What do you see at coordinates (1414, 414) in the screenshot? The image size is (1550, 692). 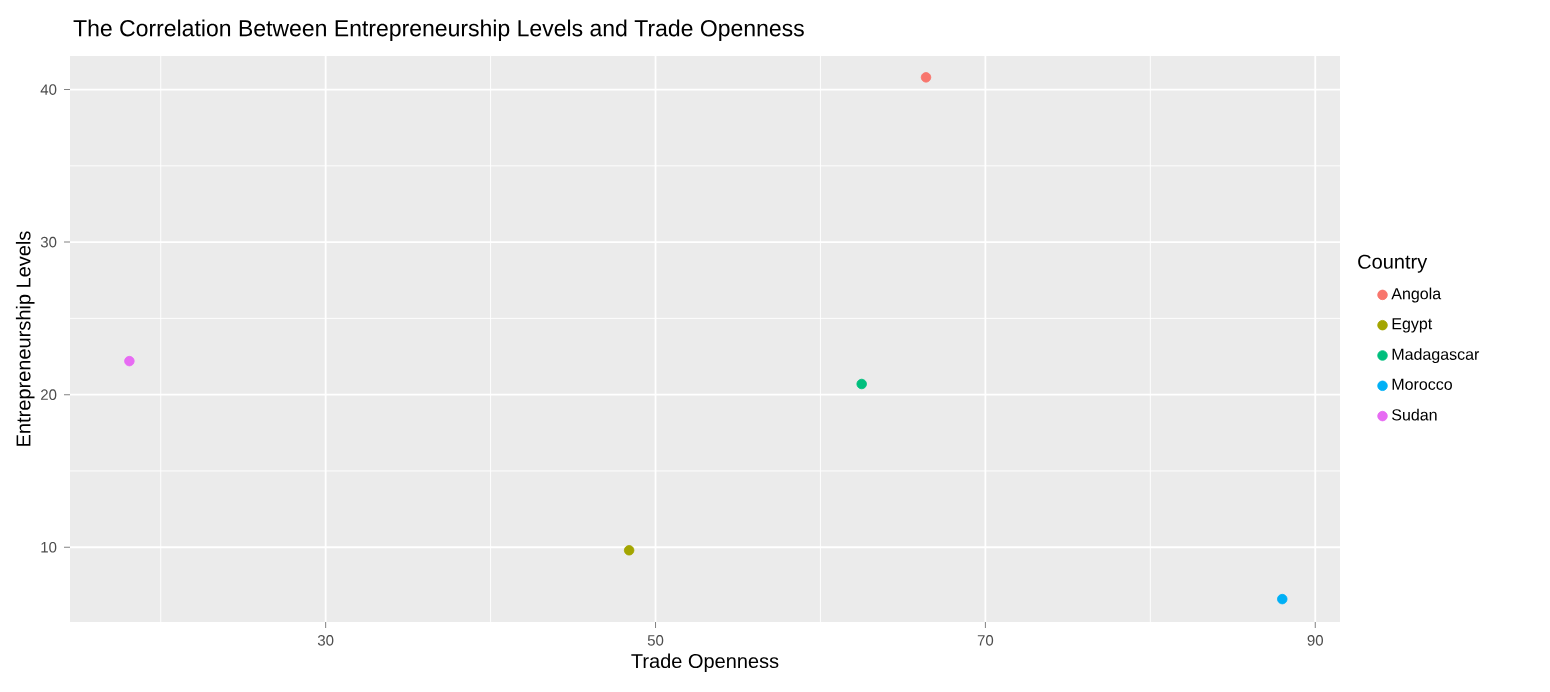 I see `legend-label: Sudan` at bounding box center [1414, 414].